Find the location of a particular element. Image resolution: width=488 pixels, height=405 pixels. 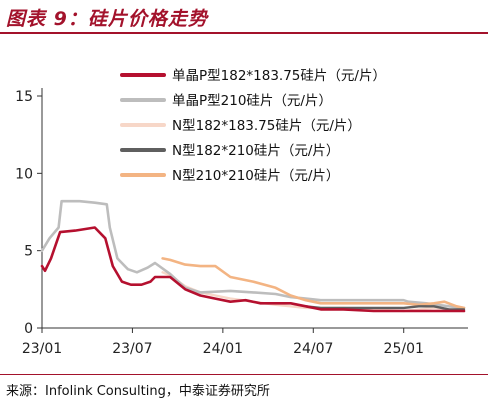

y-tick-label: 0 is located at coordinates (28, 329).